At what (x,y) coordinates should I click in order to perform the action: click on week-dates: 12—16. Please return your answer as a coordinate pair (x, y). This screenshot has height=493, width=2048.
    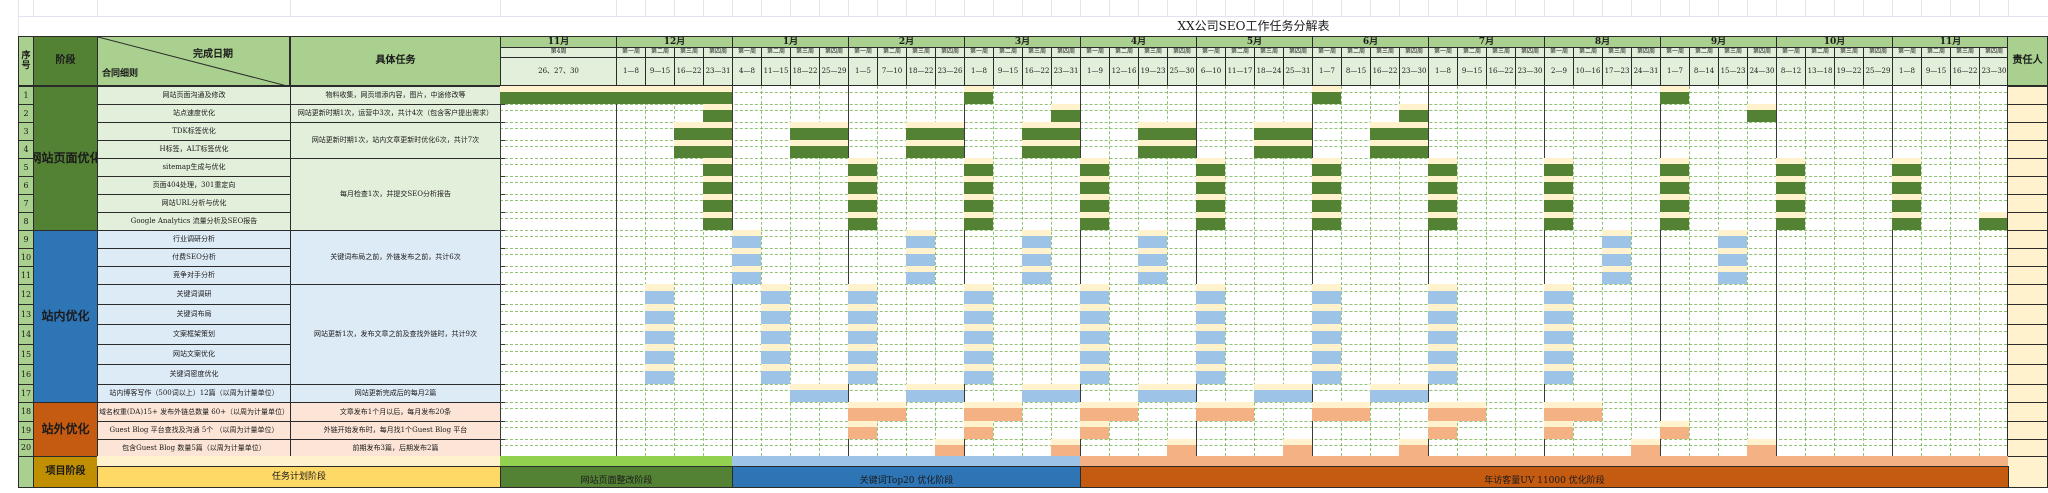
    Looking at the image, I should click on (1124, 71).